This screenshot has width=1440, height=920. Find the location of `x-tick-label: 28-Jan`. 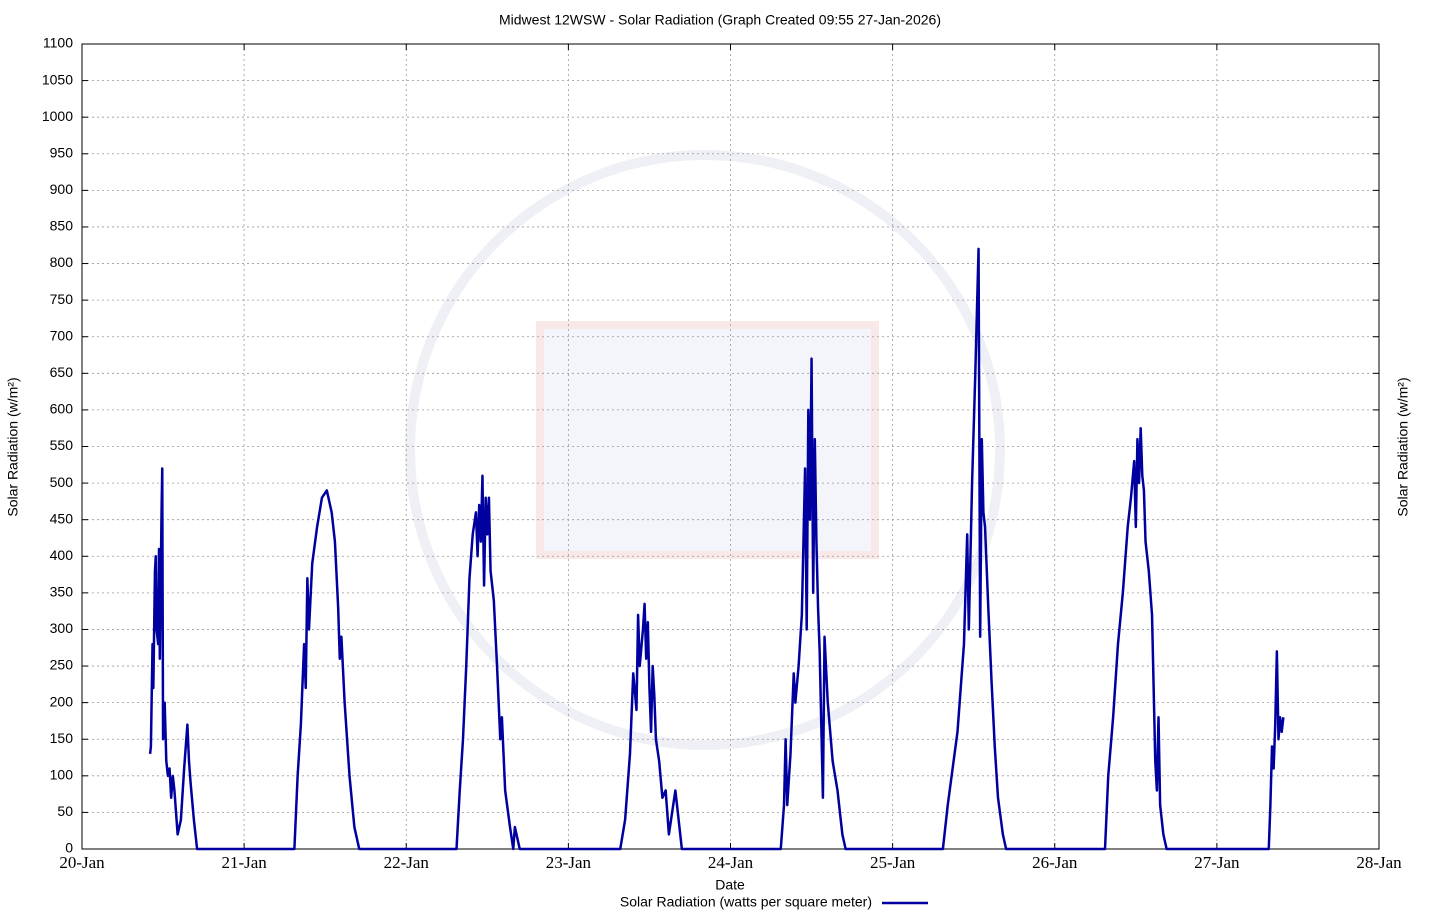

x-tick-label: 28-Jan is located at coordinates (1379, 862).